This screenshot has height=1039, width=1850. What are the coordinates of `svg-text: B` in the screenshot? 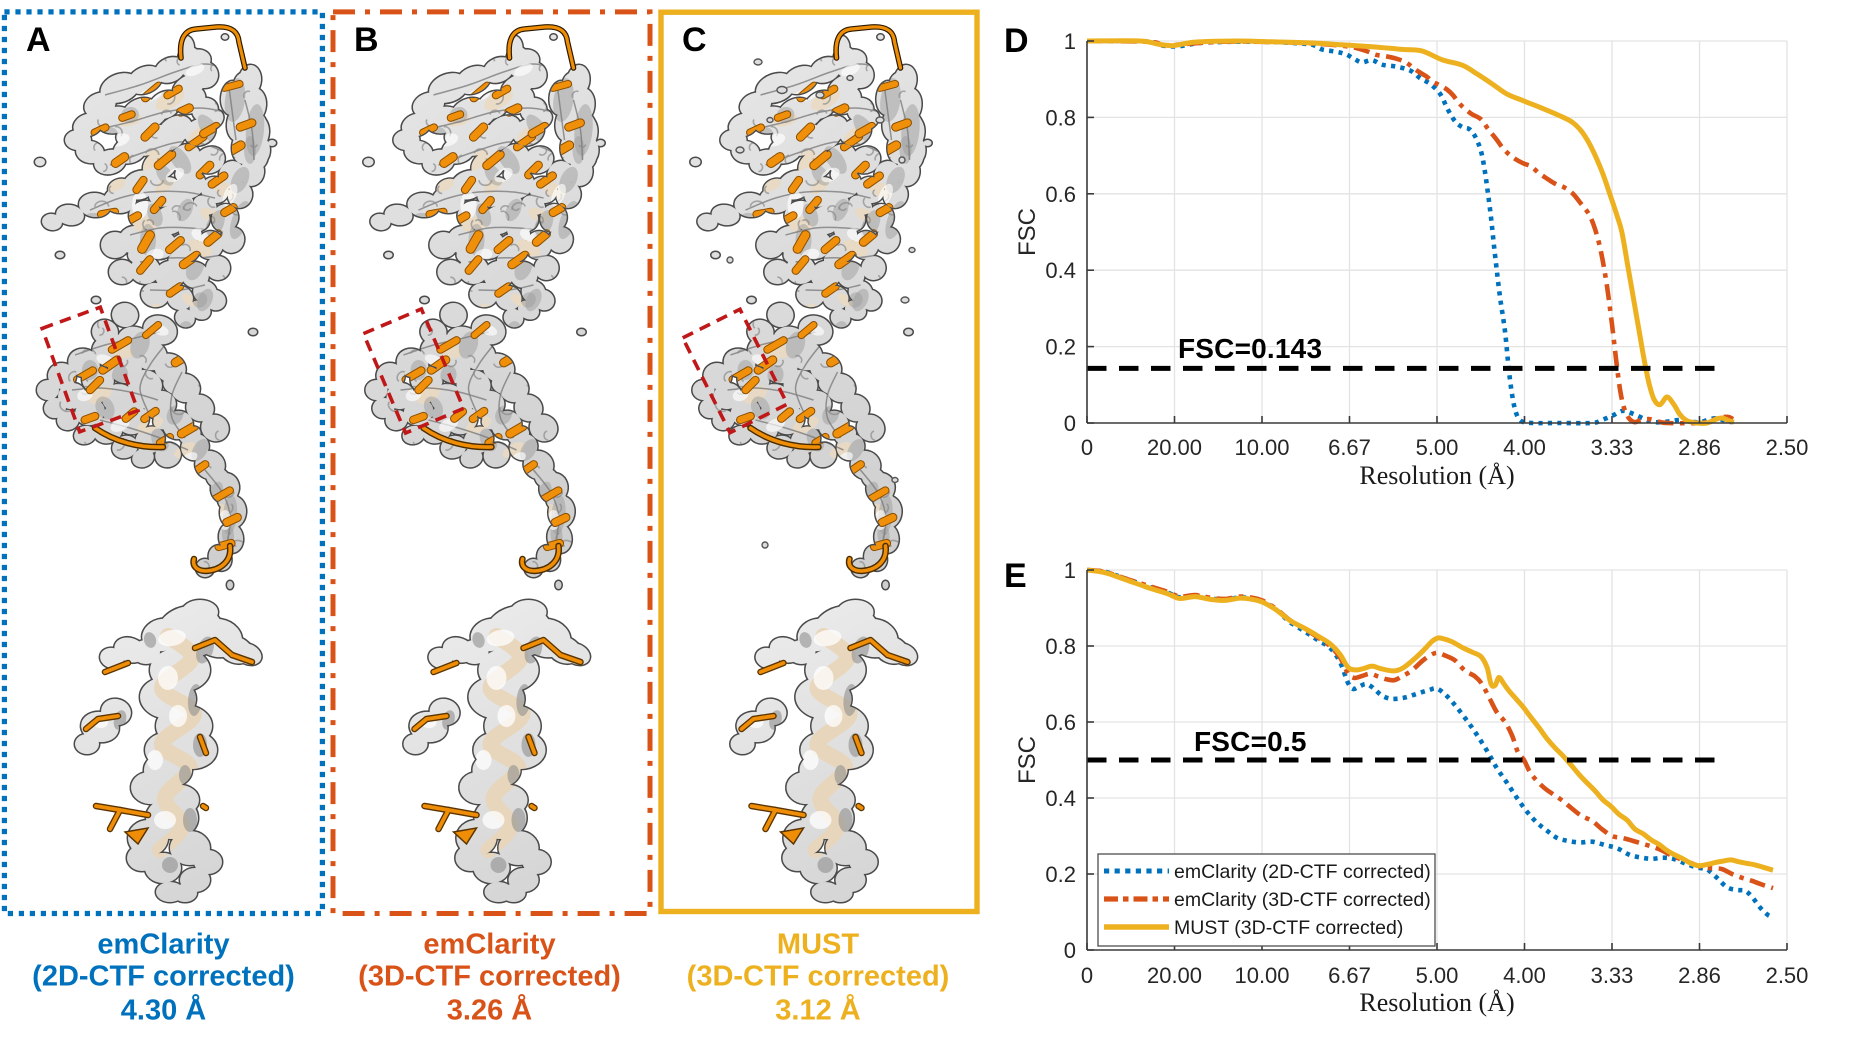 It's located at (366, 40).